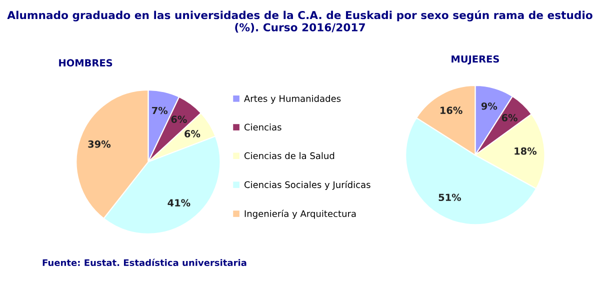 Image resolution: width=600 pixels, height=296 pixels. I want to click on chart-subtitle: MUJERES, so click(475, 59).